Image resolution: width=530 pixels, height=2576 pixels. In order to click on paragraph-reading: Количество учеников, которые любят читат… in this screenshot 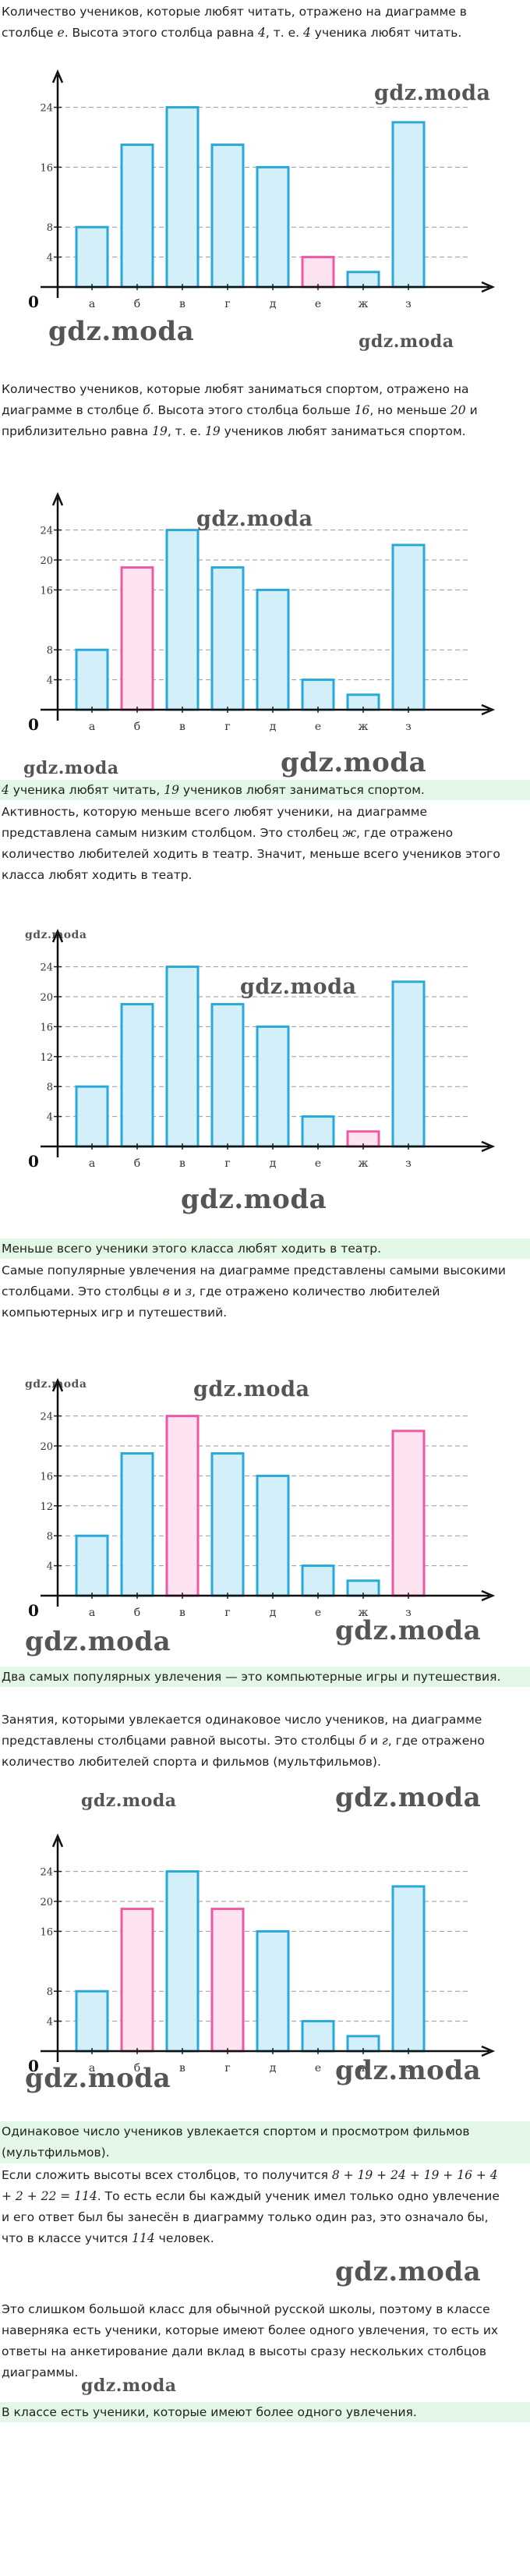, I will do `click(255, 23)`.